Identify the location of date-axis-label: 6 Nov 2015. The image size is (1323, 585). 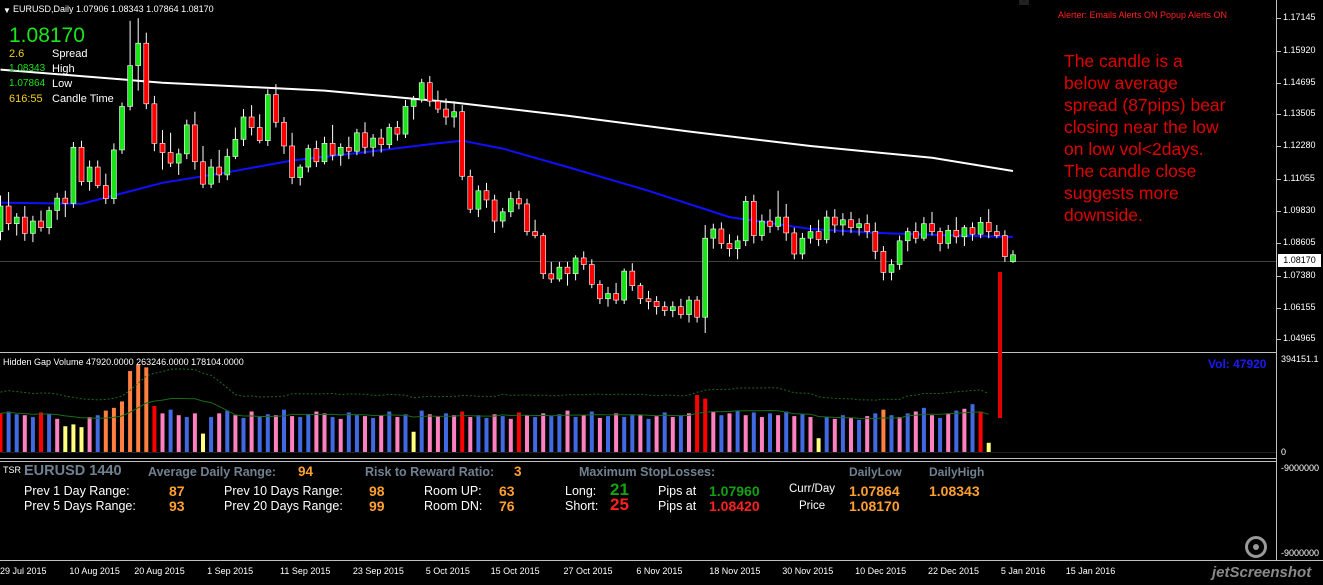
(659, 571).